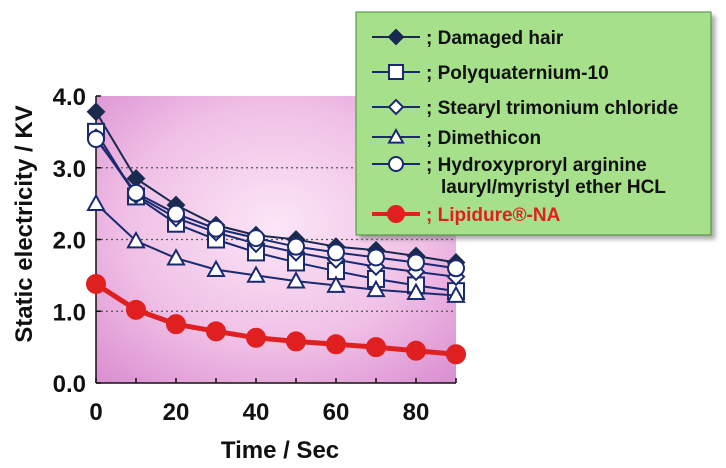 The width and height of the screenshot is (726, 468). Describe the element at coordinates (416, 412) in the screenshot. I see `x-tick-label: 80` at that location.